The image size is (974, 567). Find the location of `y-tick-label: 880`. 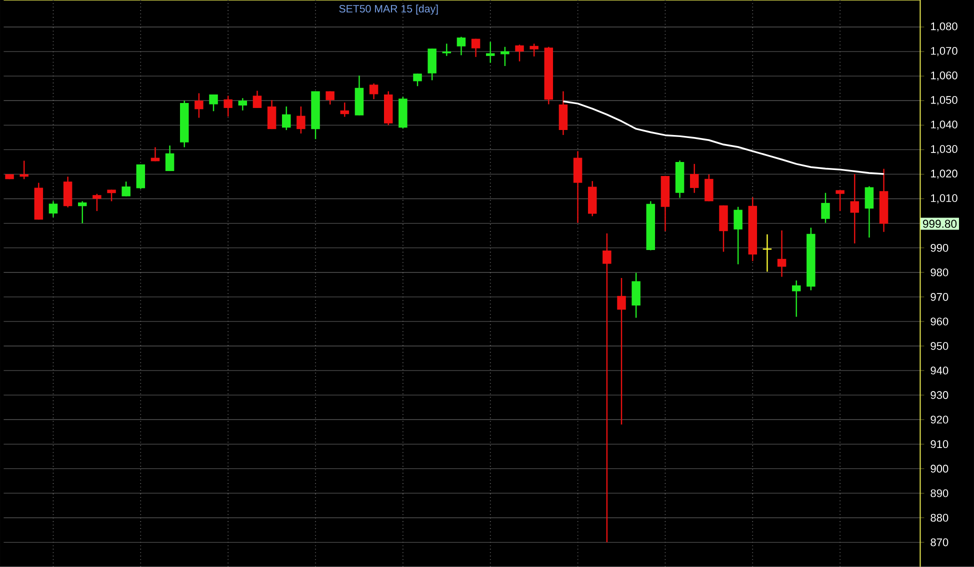

y-tick-label: 880 is located at coordinates (939, 518).